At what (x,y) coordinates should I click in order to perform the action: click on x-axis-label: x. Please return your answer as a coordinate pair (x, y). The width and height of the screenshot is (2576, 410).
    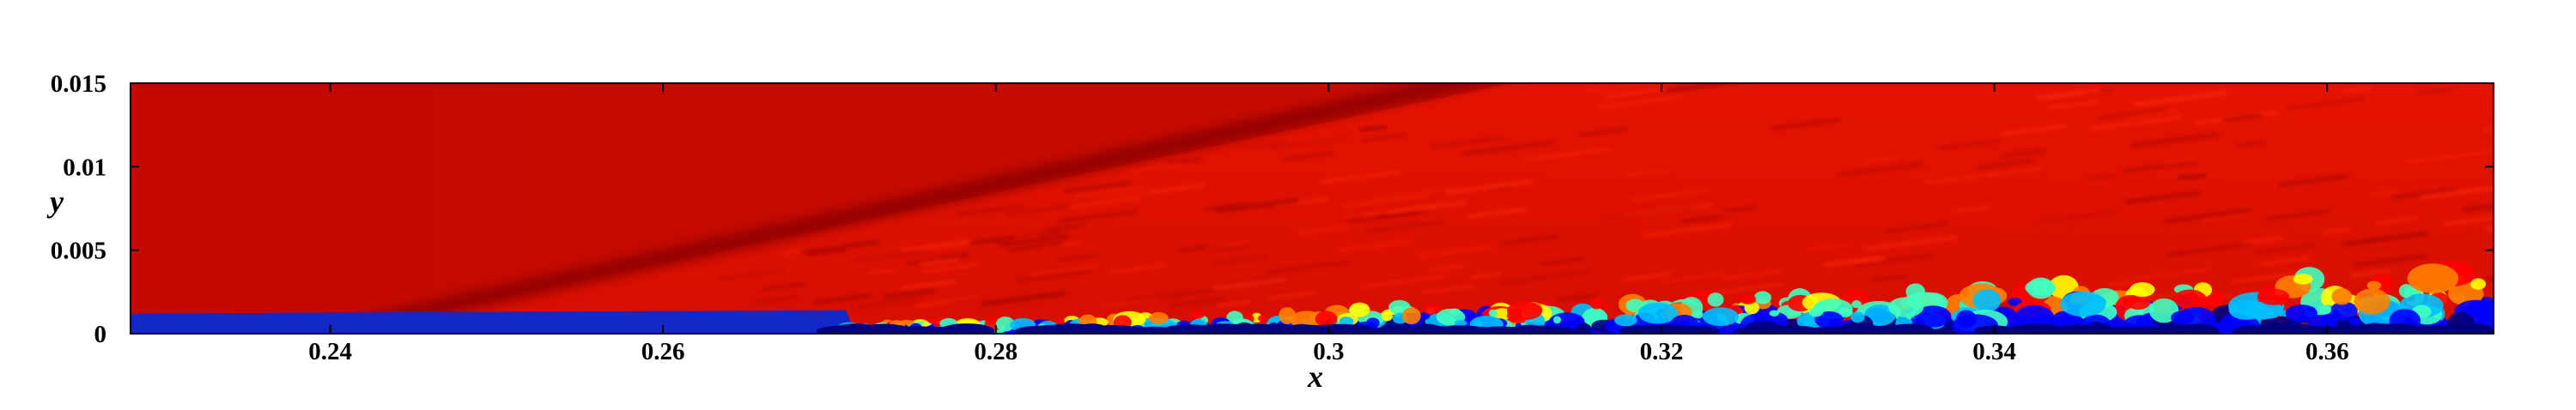
    Looking at the image, I should click on (1315, 376).